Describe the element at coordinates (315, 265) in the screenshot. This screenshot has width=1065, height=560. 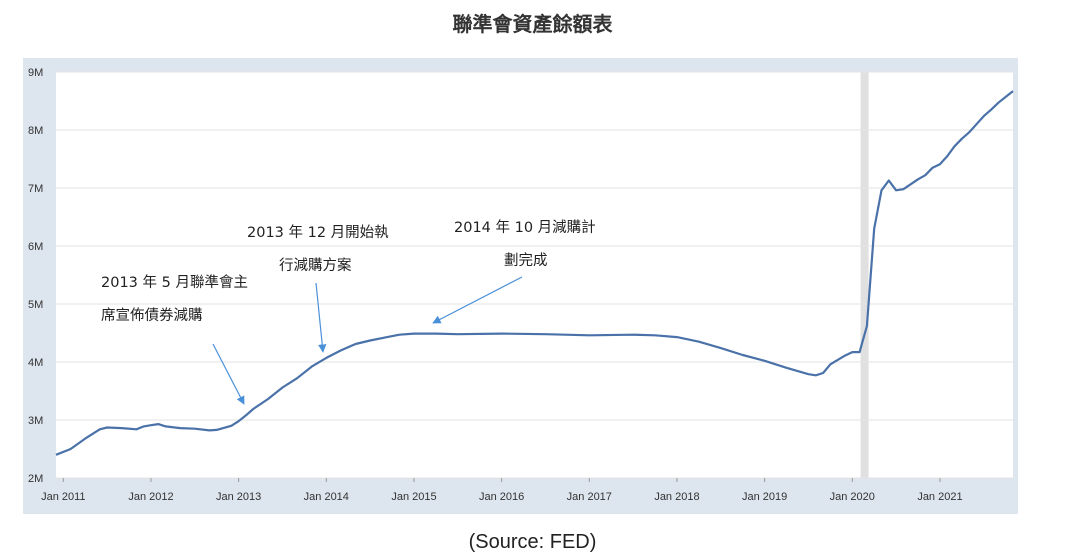
I see `annotation-line: 行減購方案` at that location.